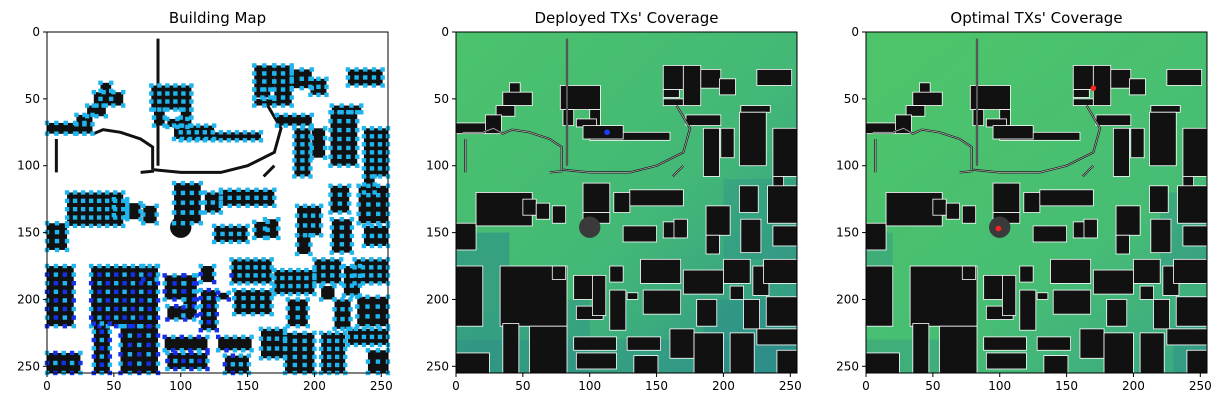 The width and height of the screenshot is (1224, 407). What do you see at coordinates (723, 386) in the screenshot?
I see `x-tick-label: 200` at bounding box center [723, 386].